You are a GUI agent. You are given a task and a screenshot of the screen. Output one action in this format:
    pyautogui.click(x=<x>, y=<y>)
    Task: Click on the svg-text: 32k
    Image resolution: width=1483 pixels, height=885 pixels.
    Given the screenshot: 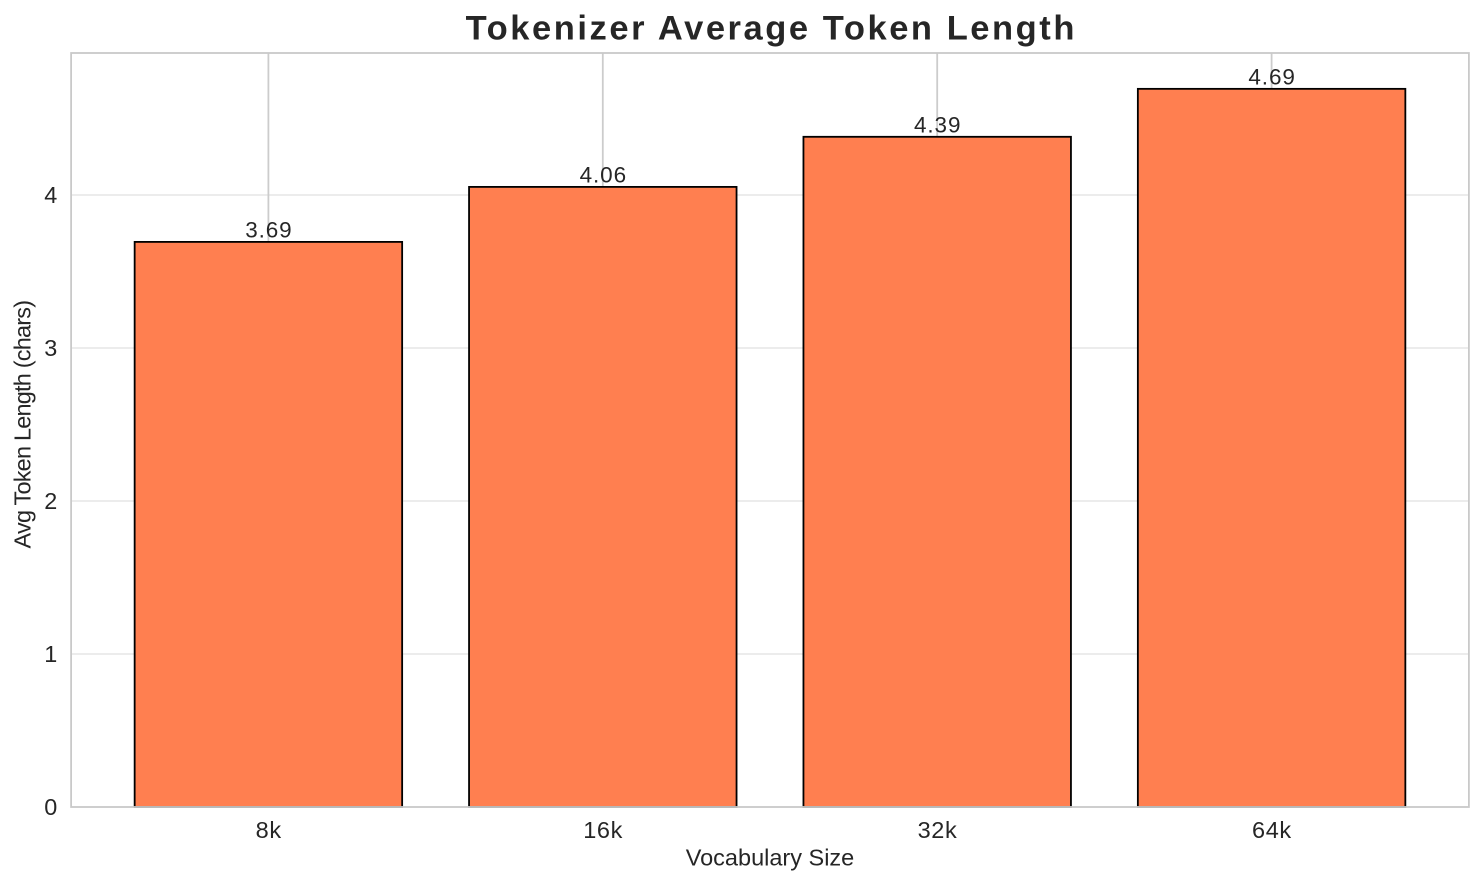 What is the action you would take?
    pyautogui.click(x=938, y=830)
    